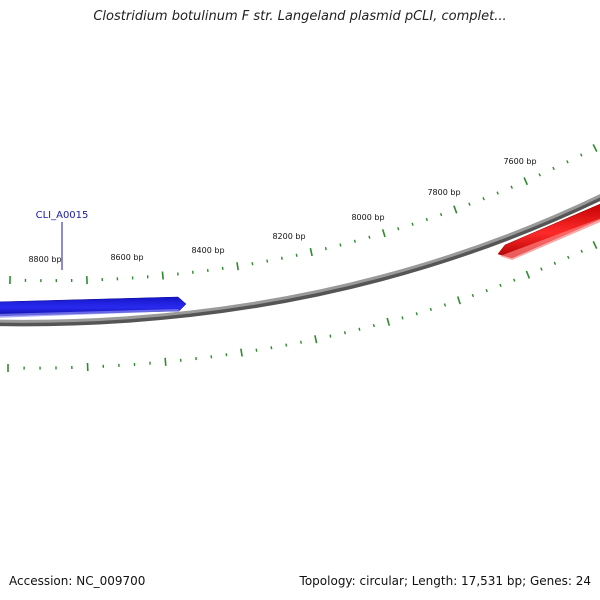  Describe the element at coordinates (44, 259) in the screenshot. I see `ruler-label-8800: 8800 bp` at that location.